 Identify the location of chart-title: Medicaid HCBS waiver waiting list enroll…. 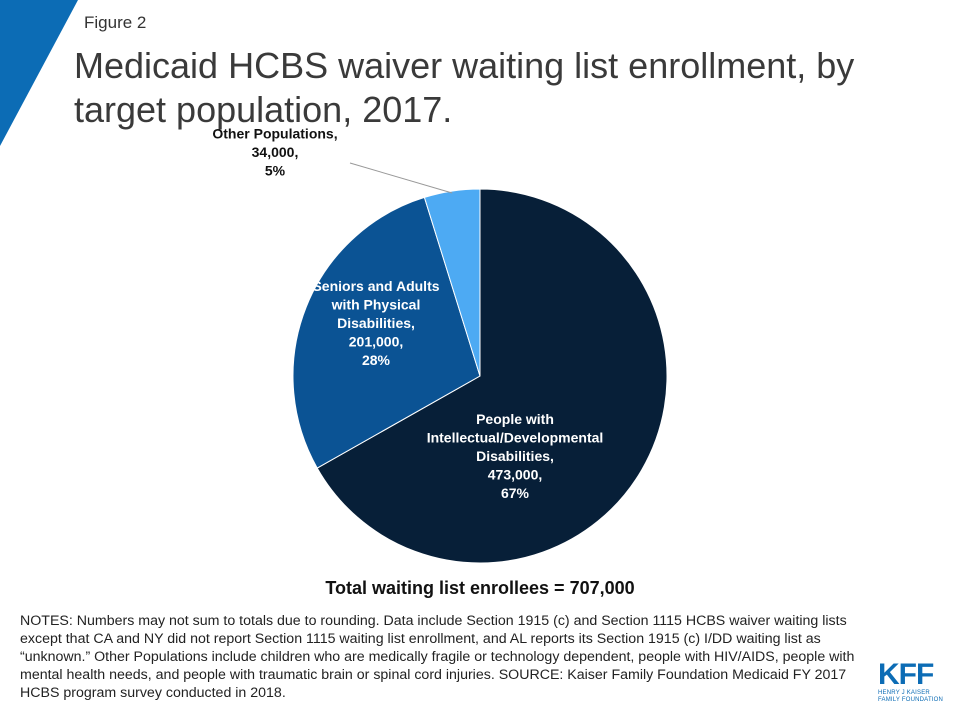
(464, 87).